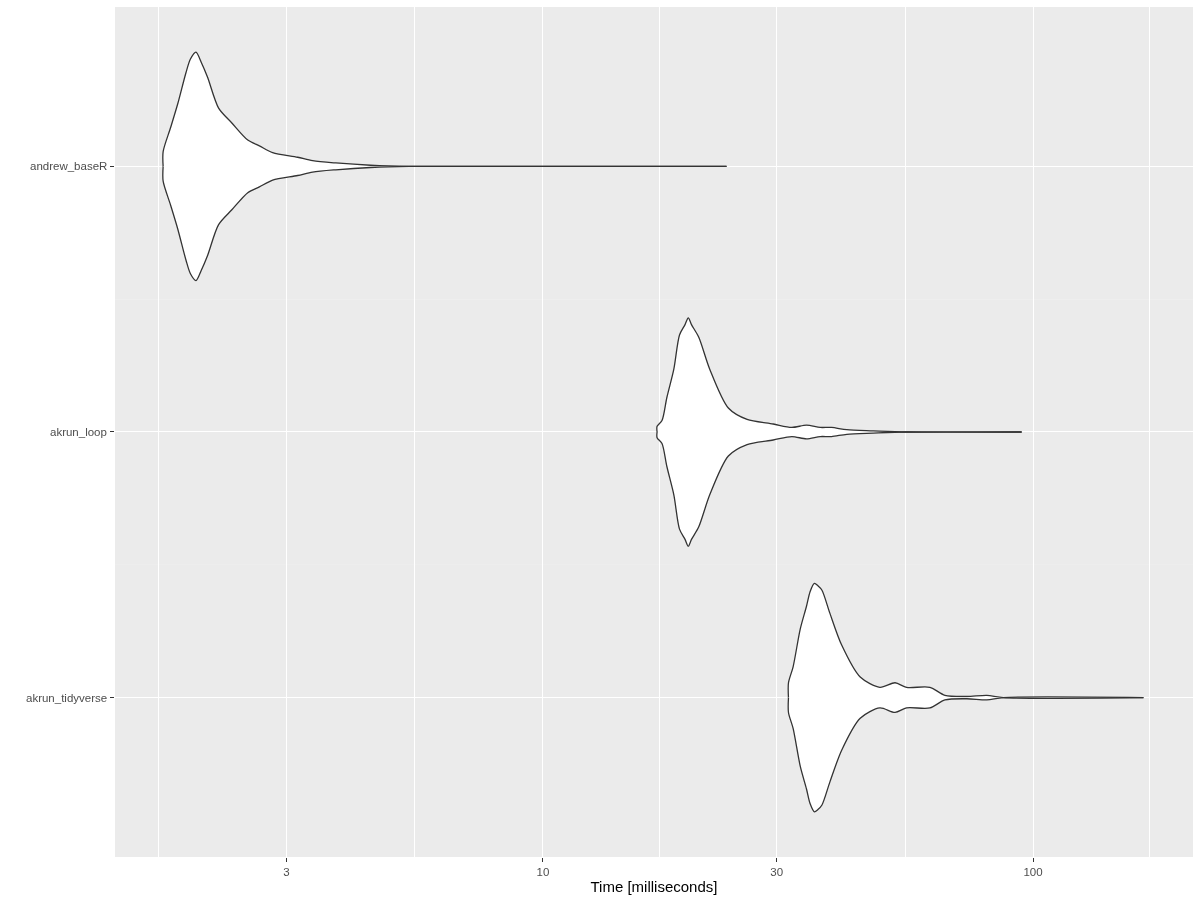  I want to click on x-tick-label: 100, so click(1033, 871).